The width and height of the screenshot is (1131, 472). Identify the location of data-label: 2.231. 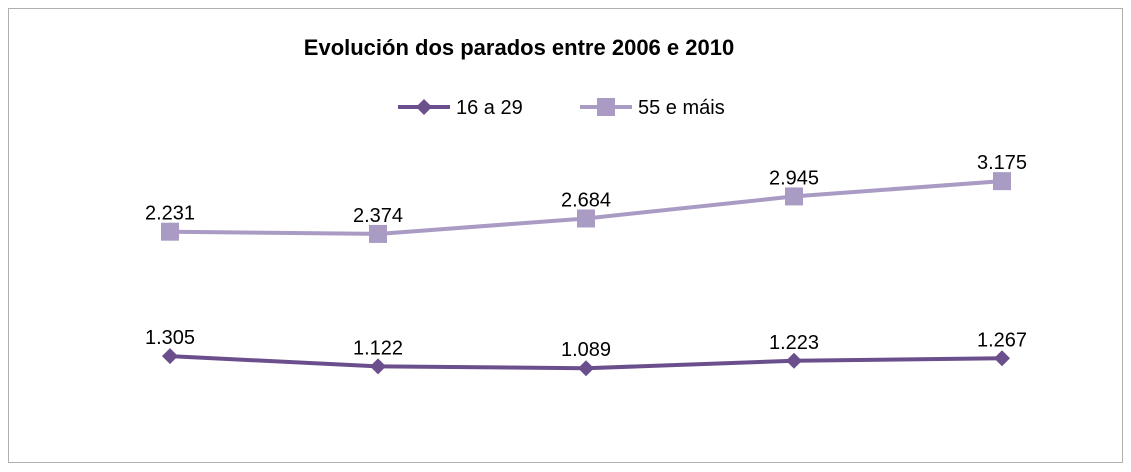
(170, 214).